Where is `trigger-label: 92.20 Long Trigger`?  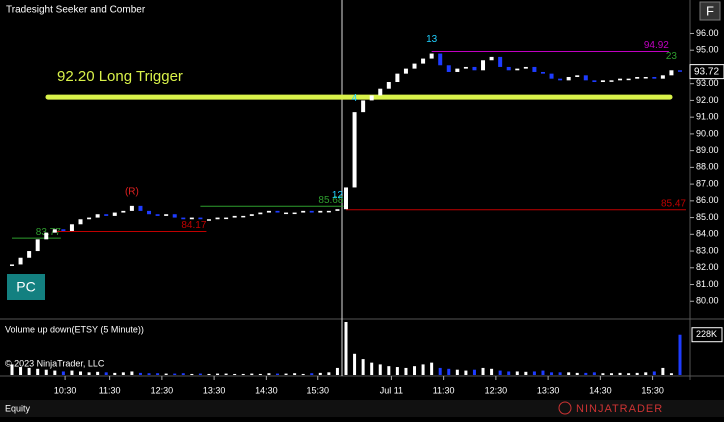
trigger-label: 92.20 Long Trigger is located at coordinates (120, 76).